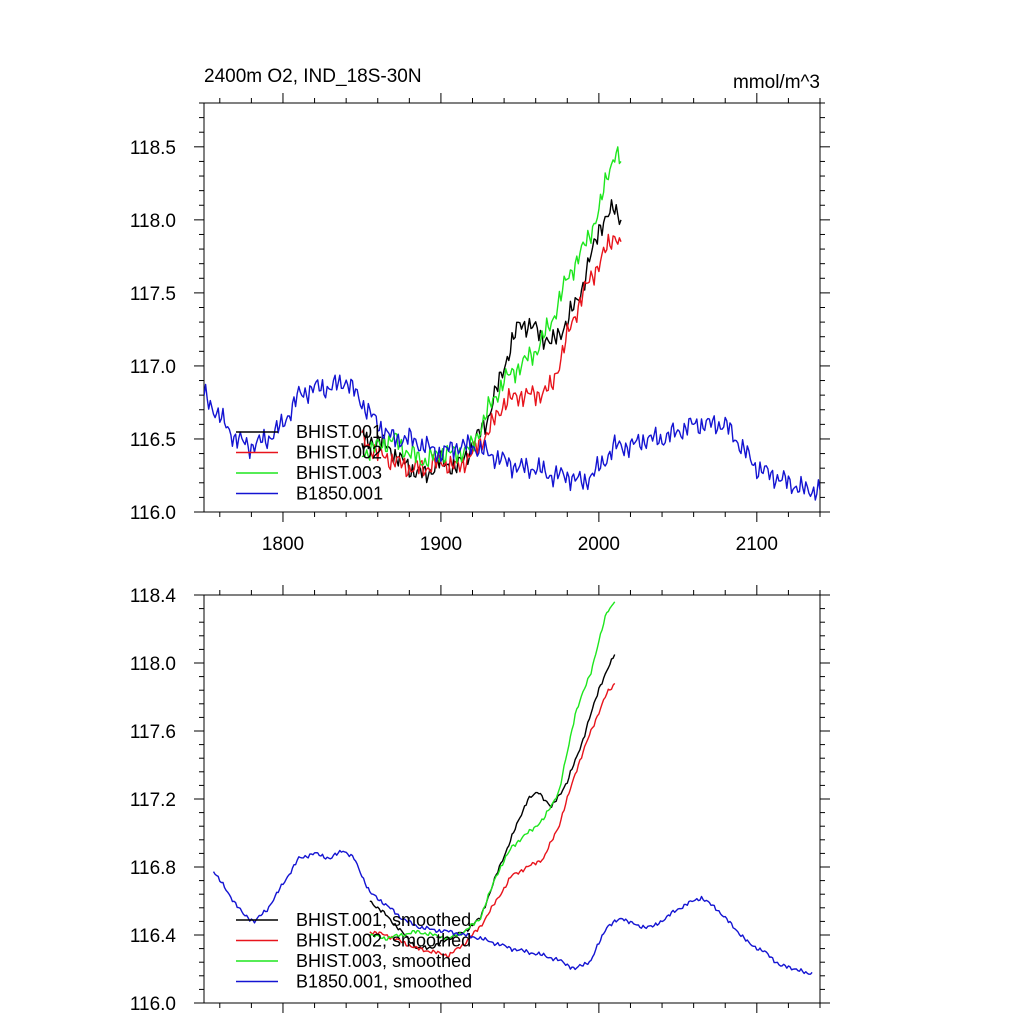 This screenshot has width=1024, height=1024. Describe the element at coordinates (153, 294) in the screenshot. I see `y-tick-label: 117.5` at that location.